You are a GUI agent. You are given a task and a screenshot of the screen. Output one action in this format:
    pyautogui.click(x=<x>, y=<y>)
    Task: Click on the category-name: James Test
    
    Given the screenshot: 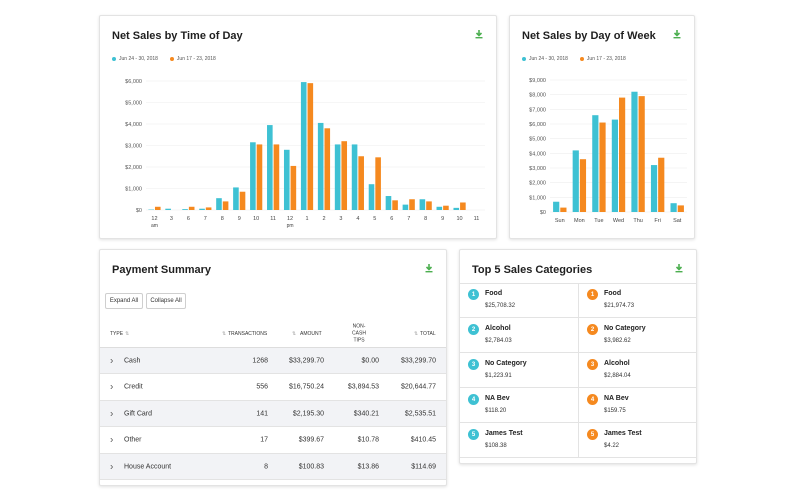 What is the action you would take?
    pyautogui.click(x=504, y=433)
    